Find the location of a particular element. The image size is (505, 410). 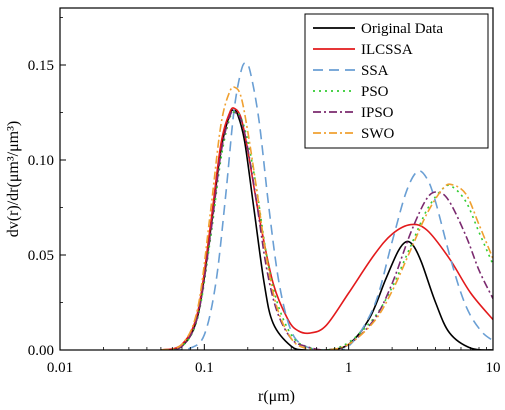

legend-label: ILCSSA is located at coordinates (387, 50).